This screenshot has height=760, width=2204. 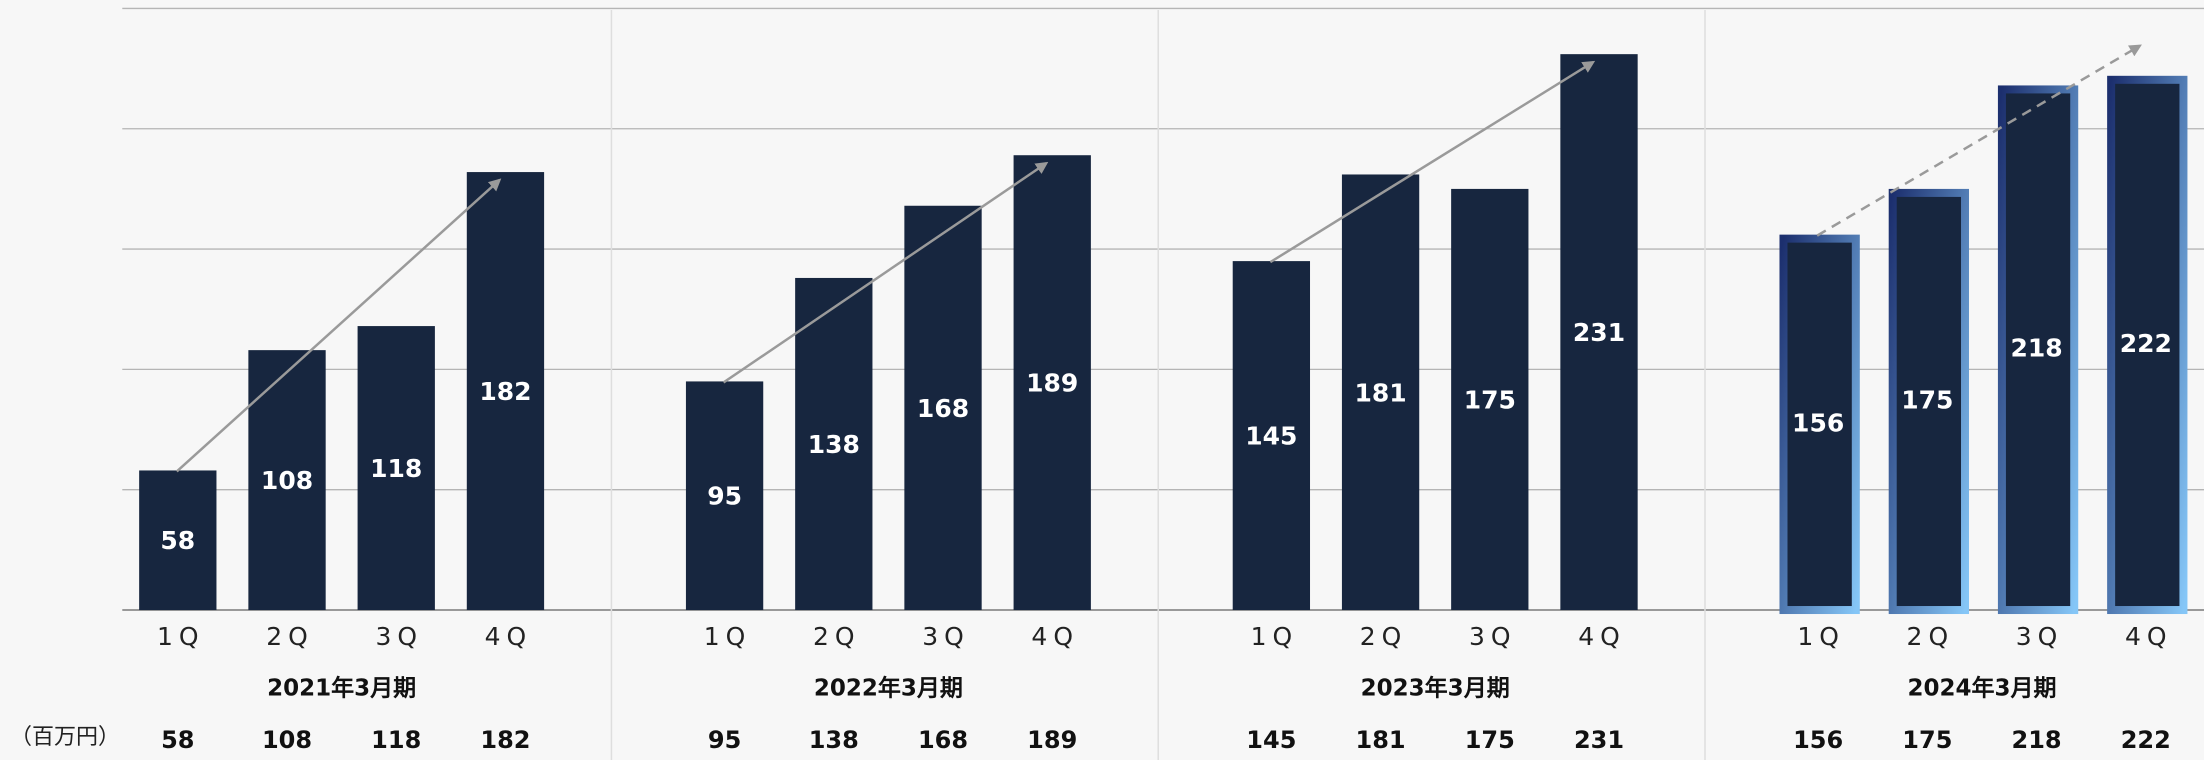 I want to click on value-label: 231, so click(x=1599, y=332).